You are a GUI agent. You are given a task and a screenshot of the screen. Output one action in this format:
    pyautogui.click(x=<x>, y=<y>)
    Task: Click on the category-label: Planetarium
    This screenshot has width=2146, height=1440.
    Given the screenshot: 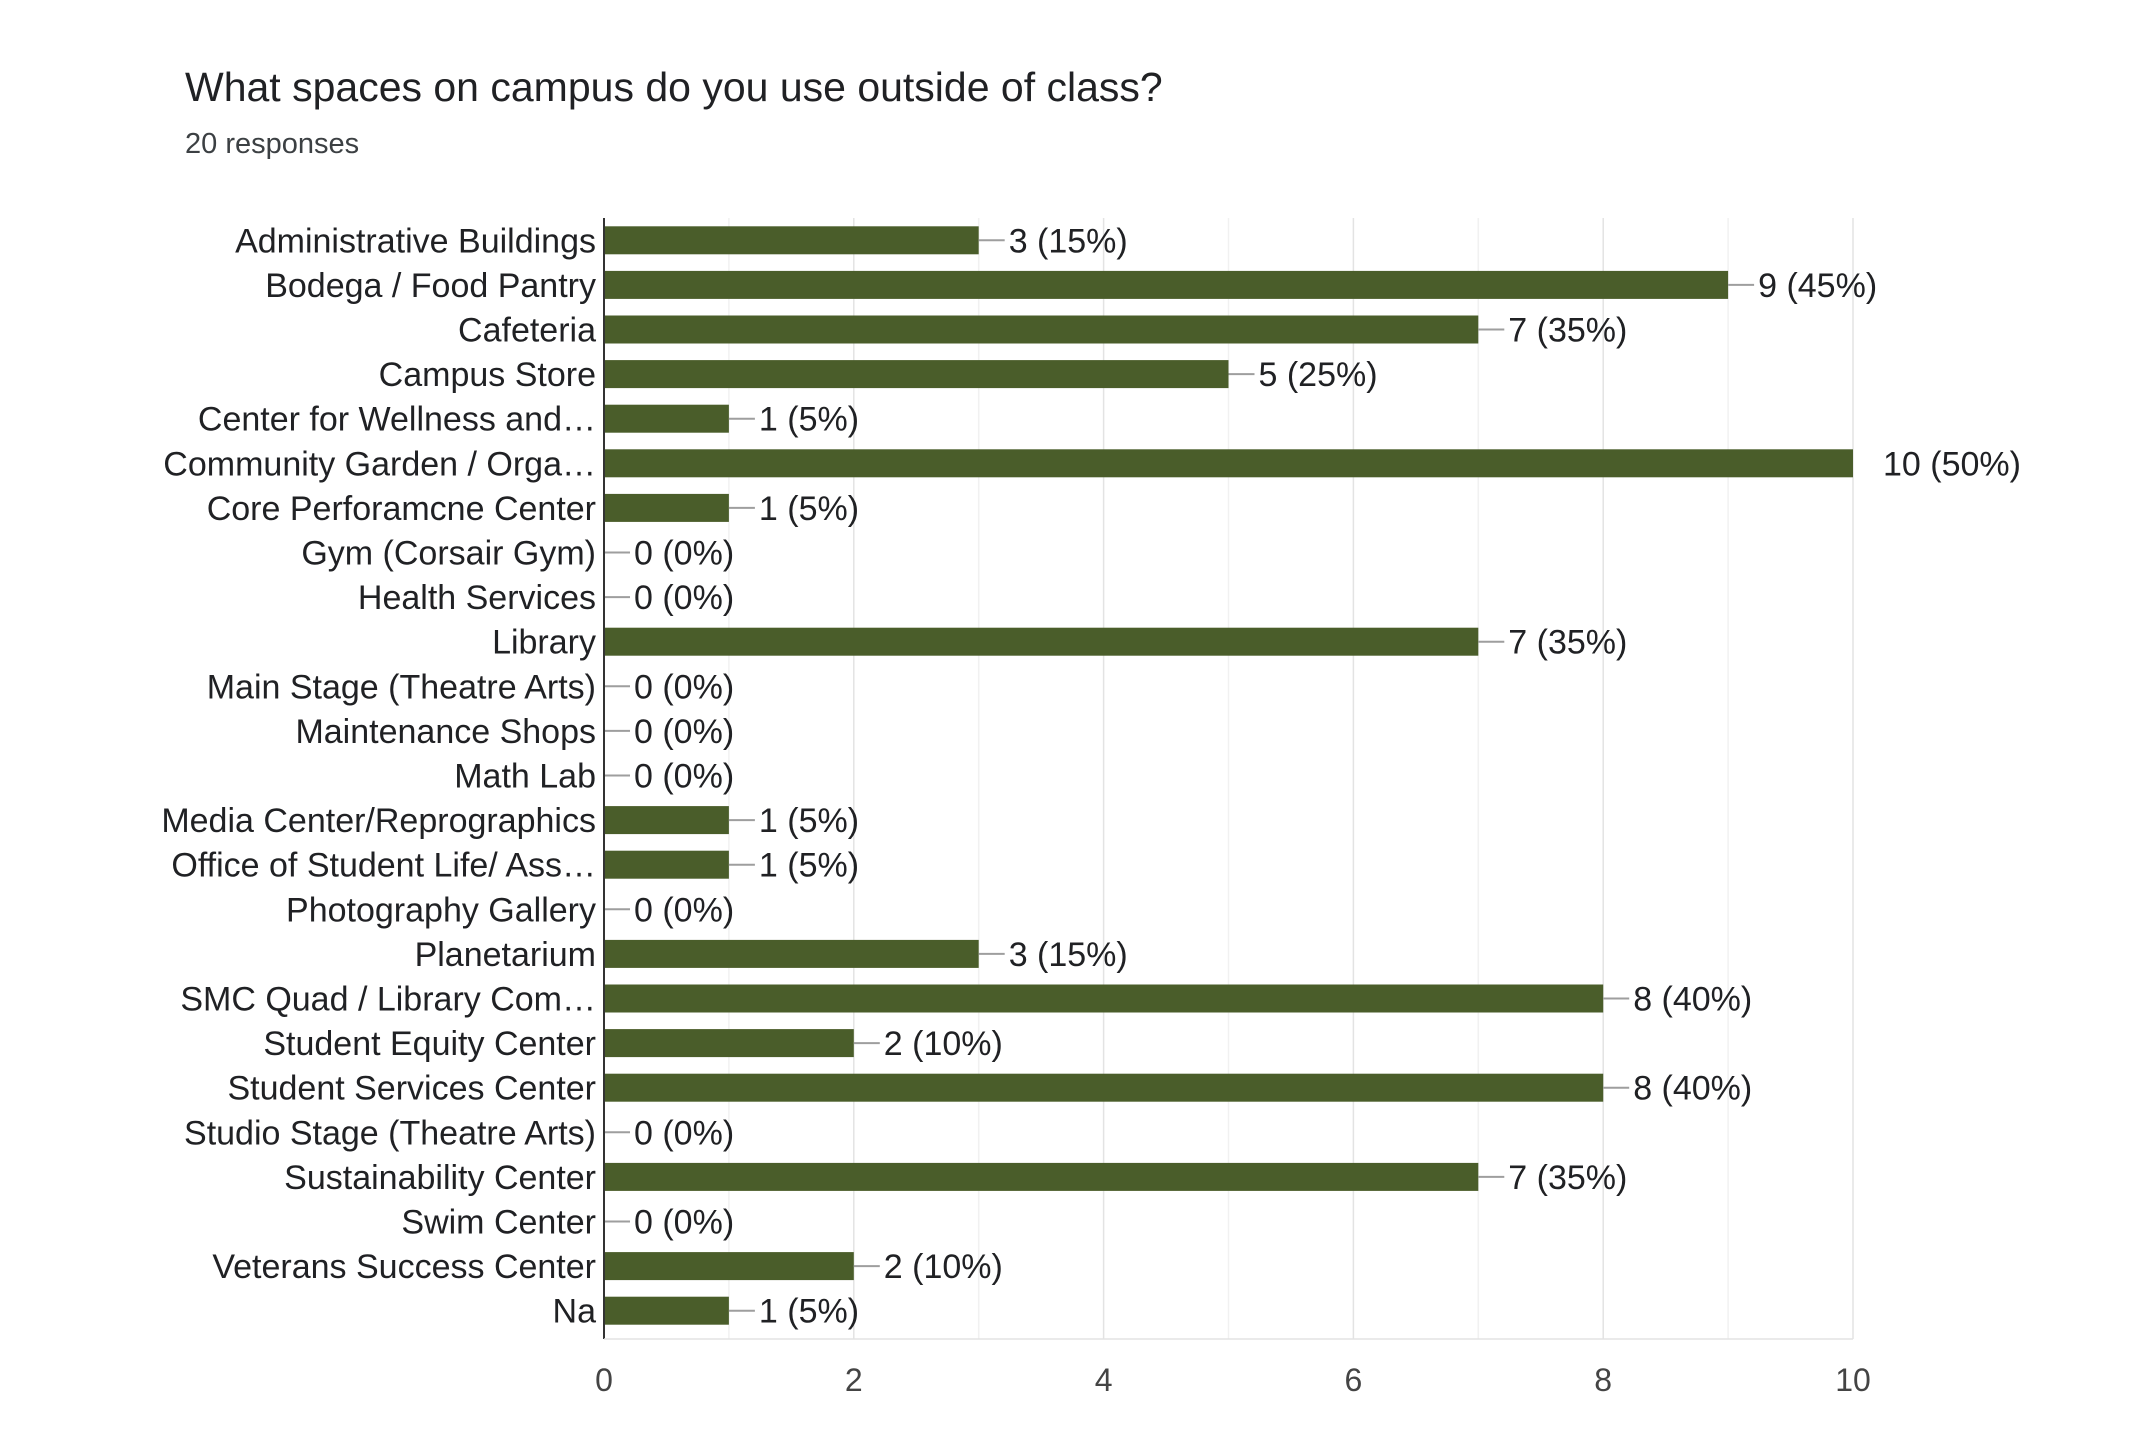 What is the action you would take?
    pyautogui.click(x=505, y=955)
    